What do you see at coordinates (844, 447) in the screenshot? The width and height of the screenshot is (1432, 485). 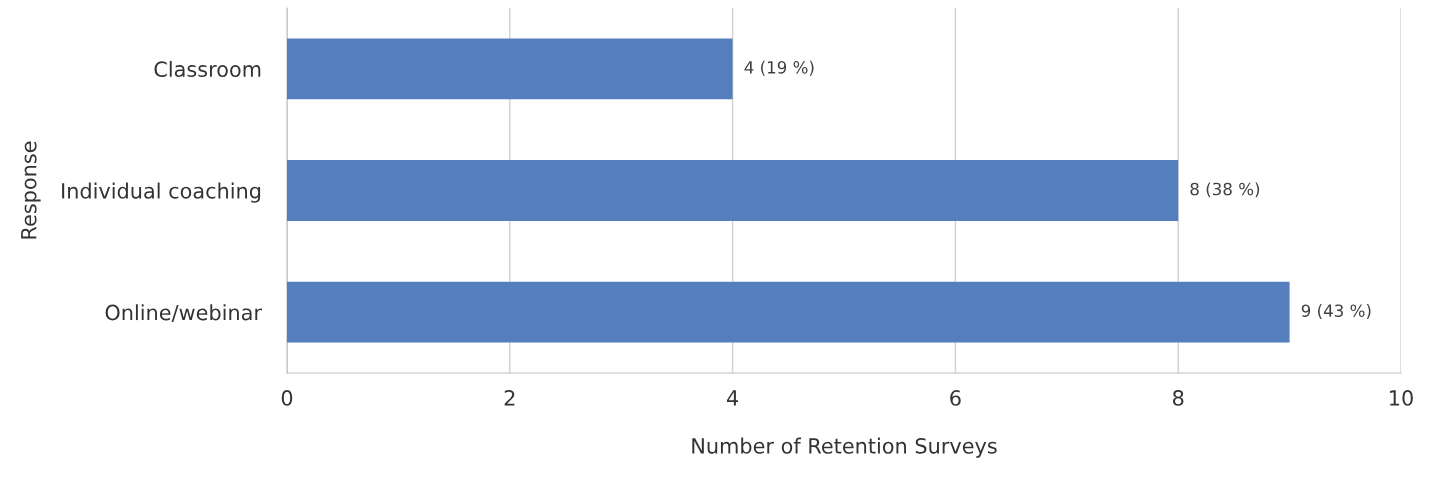 I see `x-axis-title: Number of Retention Surveys` at bounding box center [844, 447].